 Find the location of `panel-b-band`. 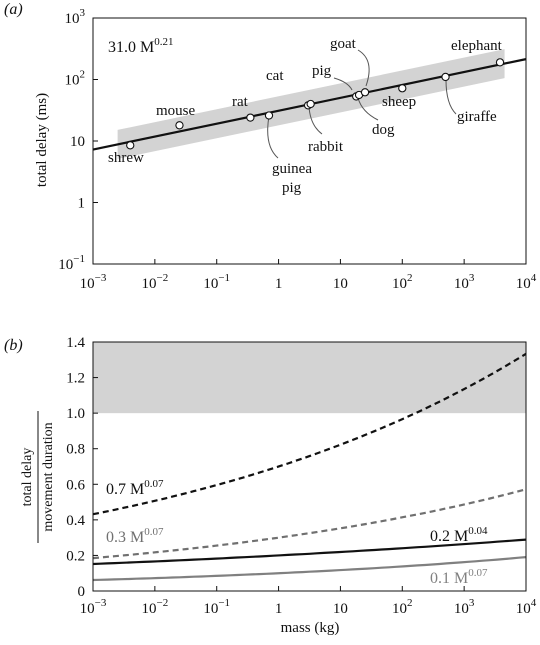

panel-b-band is located at coordinates (309, 378).